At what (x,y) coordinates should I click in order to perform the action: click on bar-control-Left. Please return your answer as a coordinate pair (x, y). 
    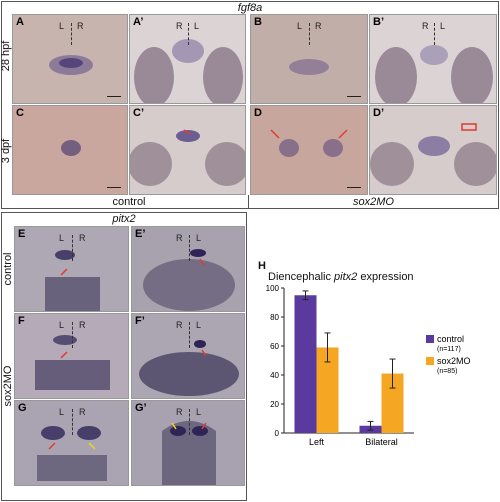
    Looking at the image, I should click on (305, 364).